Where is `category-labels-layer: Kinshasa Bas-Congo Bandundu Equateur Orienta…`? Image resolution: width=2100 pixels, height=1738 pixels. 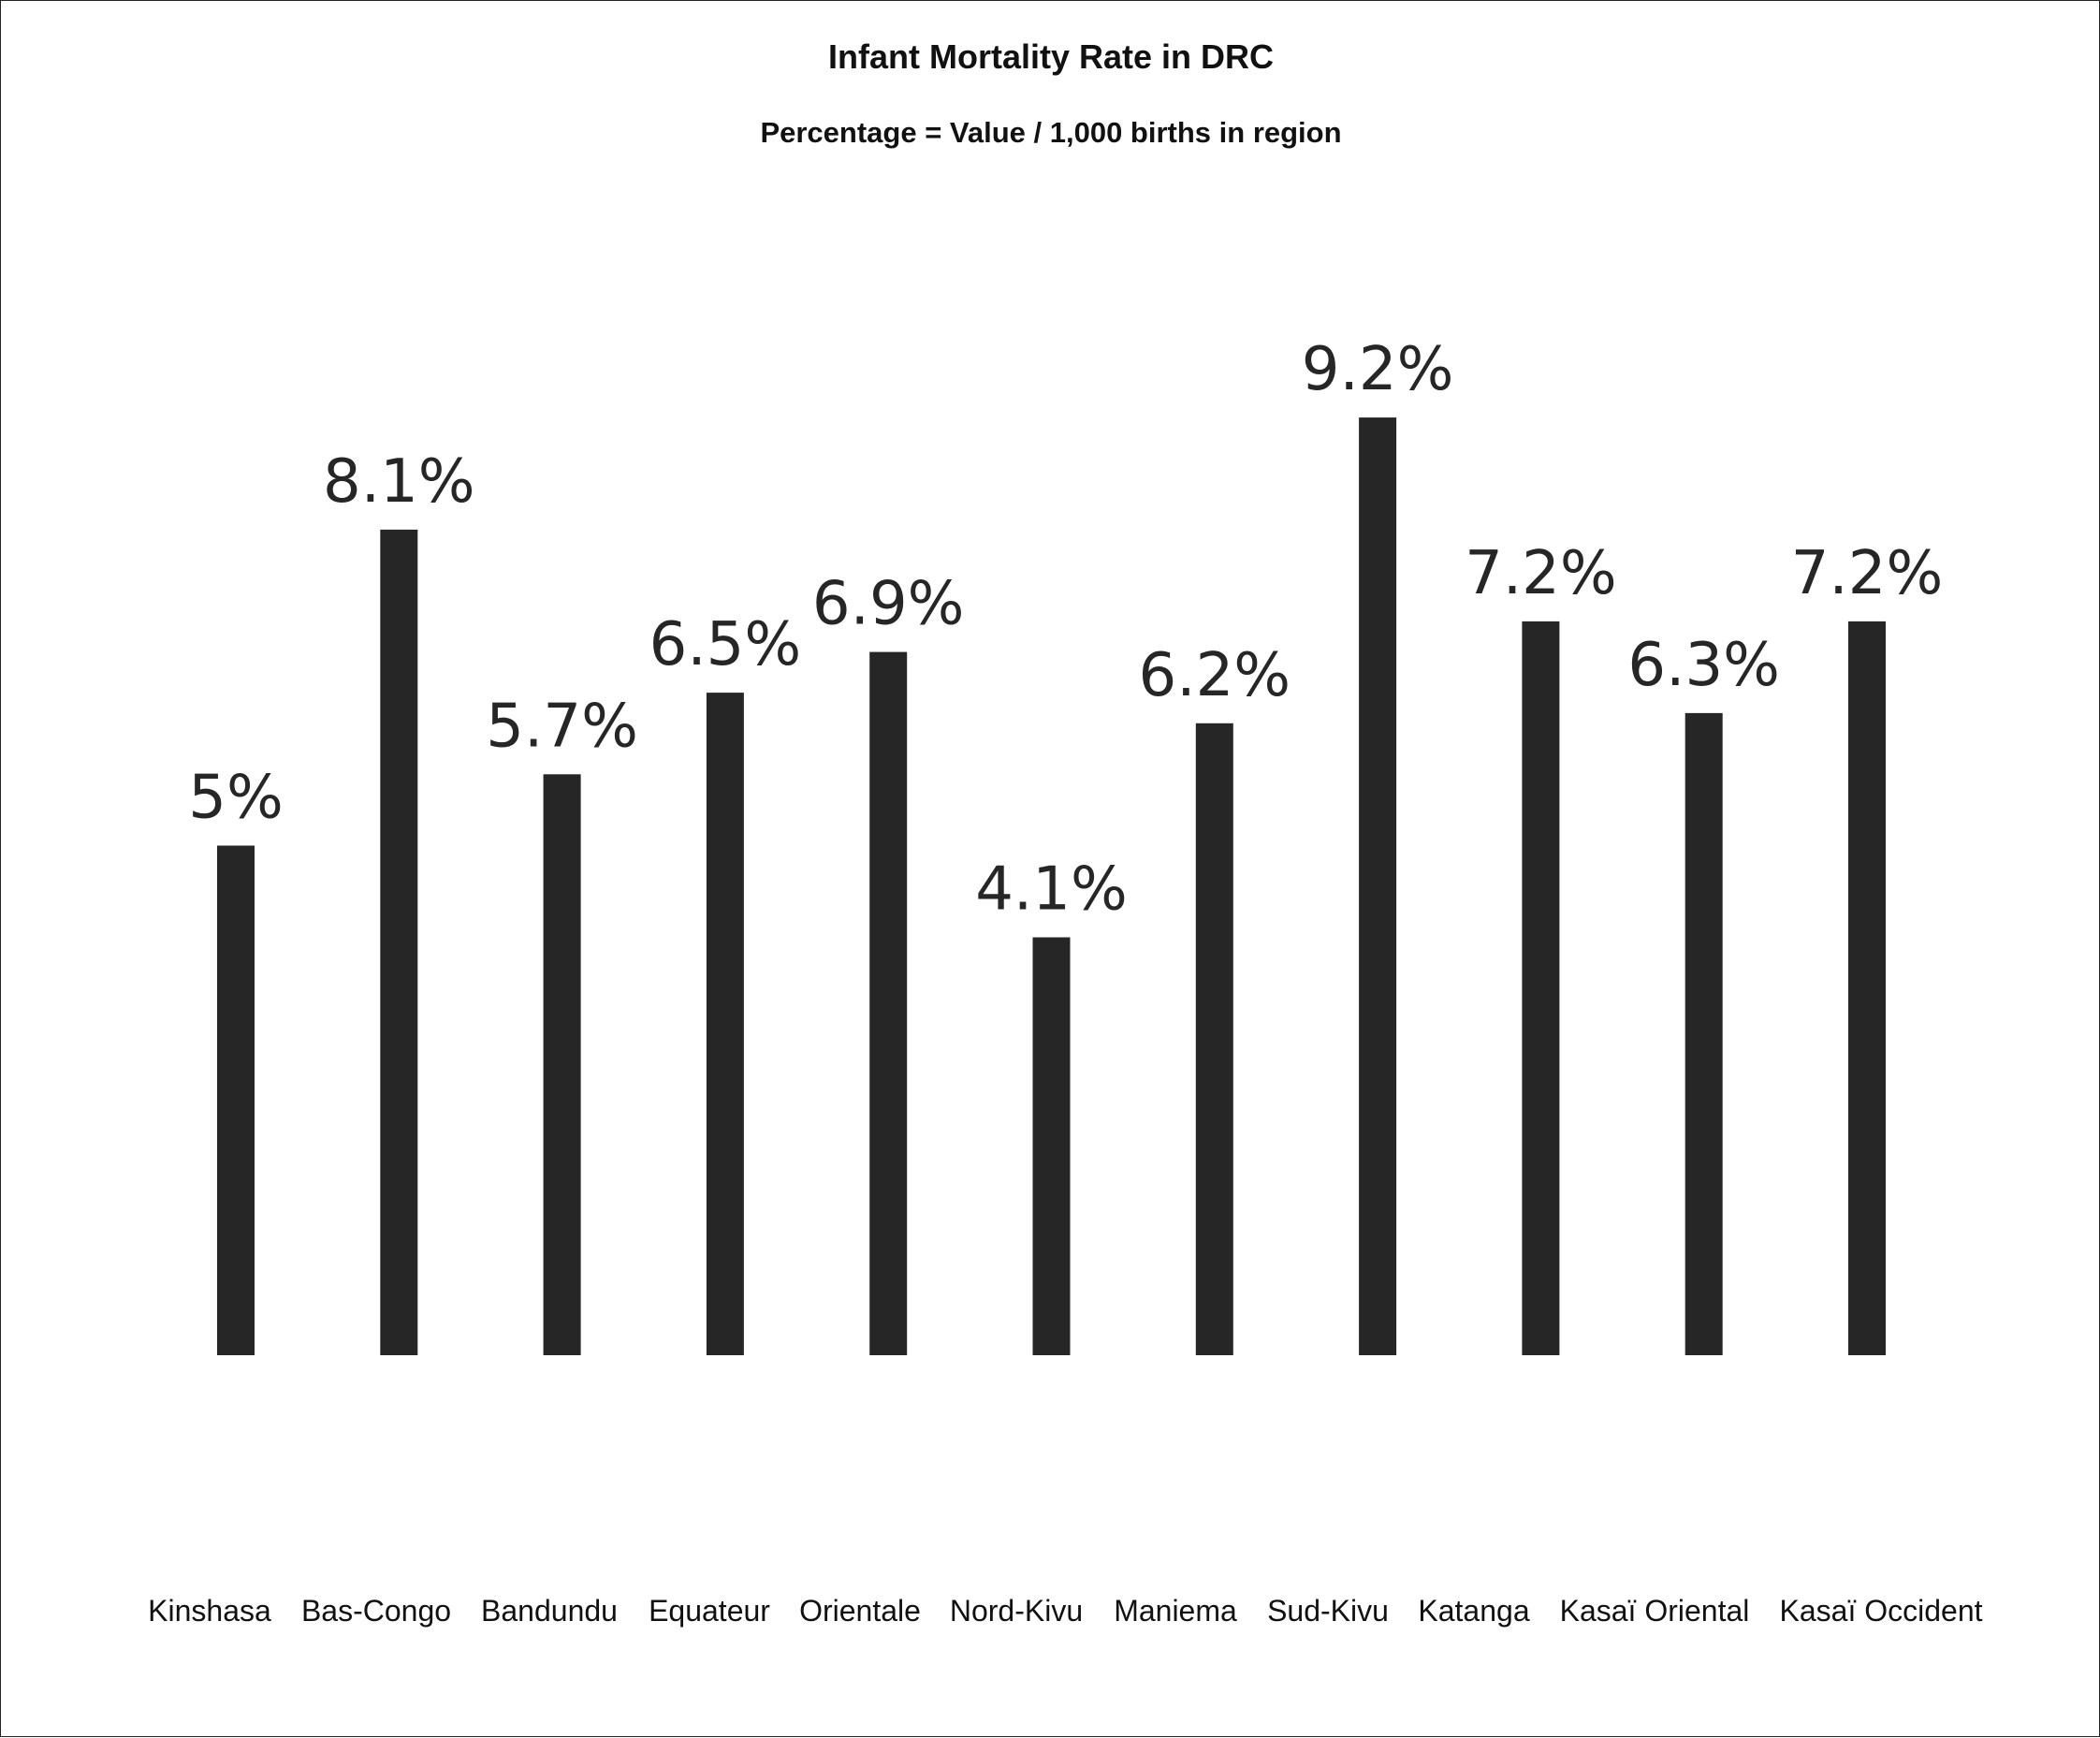 category-labels-layer: Kinshasa Bas-Congo Bandundu Equateur Orienta… is located at coordinates (1065, 1611).